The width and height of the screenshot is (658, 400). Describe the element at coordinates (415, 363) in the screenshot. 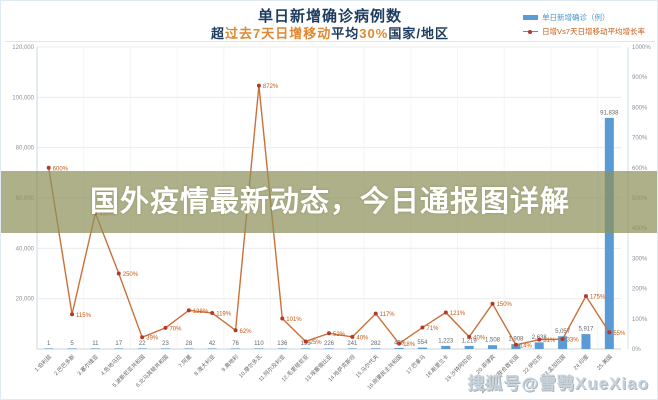

I see `x-category-label: 17.巴拿马` at that location.